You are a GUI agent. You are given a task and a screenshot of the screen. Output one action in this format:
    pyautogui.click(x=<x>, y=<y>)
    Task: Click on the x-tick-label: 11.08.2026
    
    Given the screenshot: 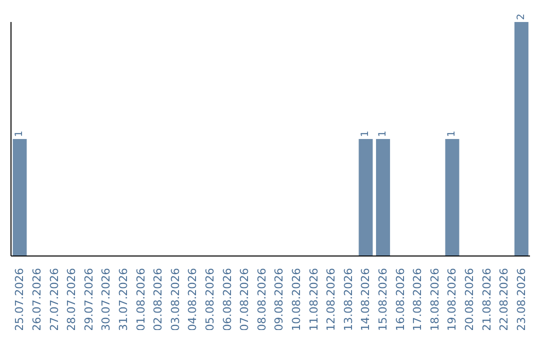 What is the action you would take?
    pyautogui.click(x=313, y=299)
    